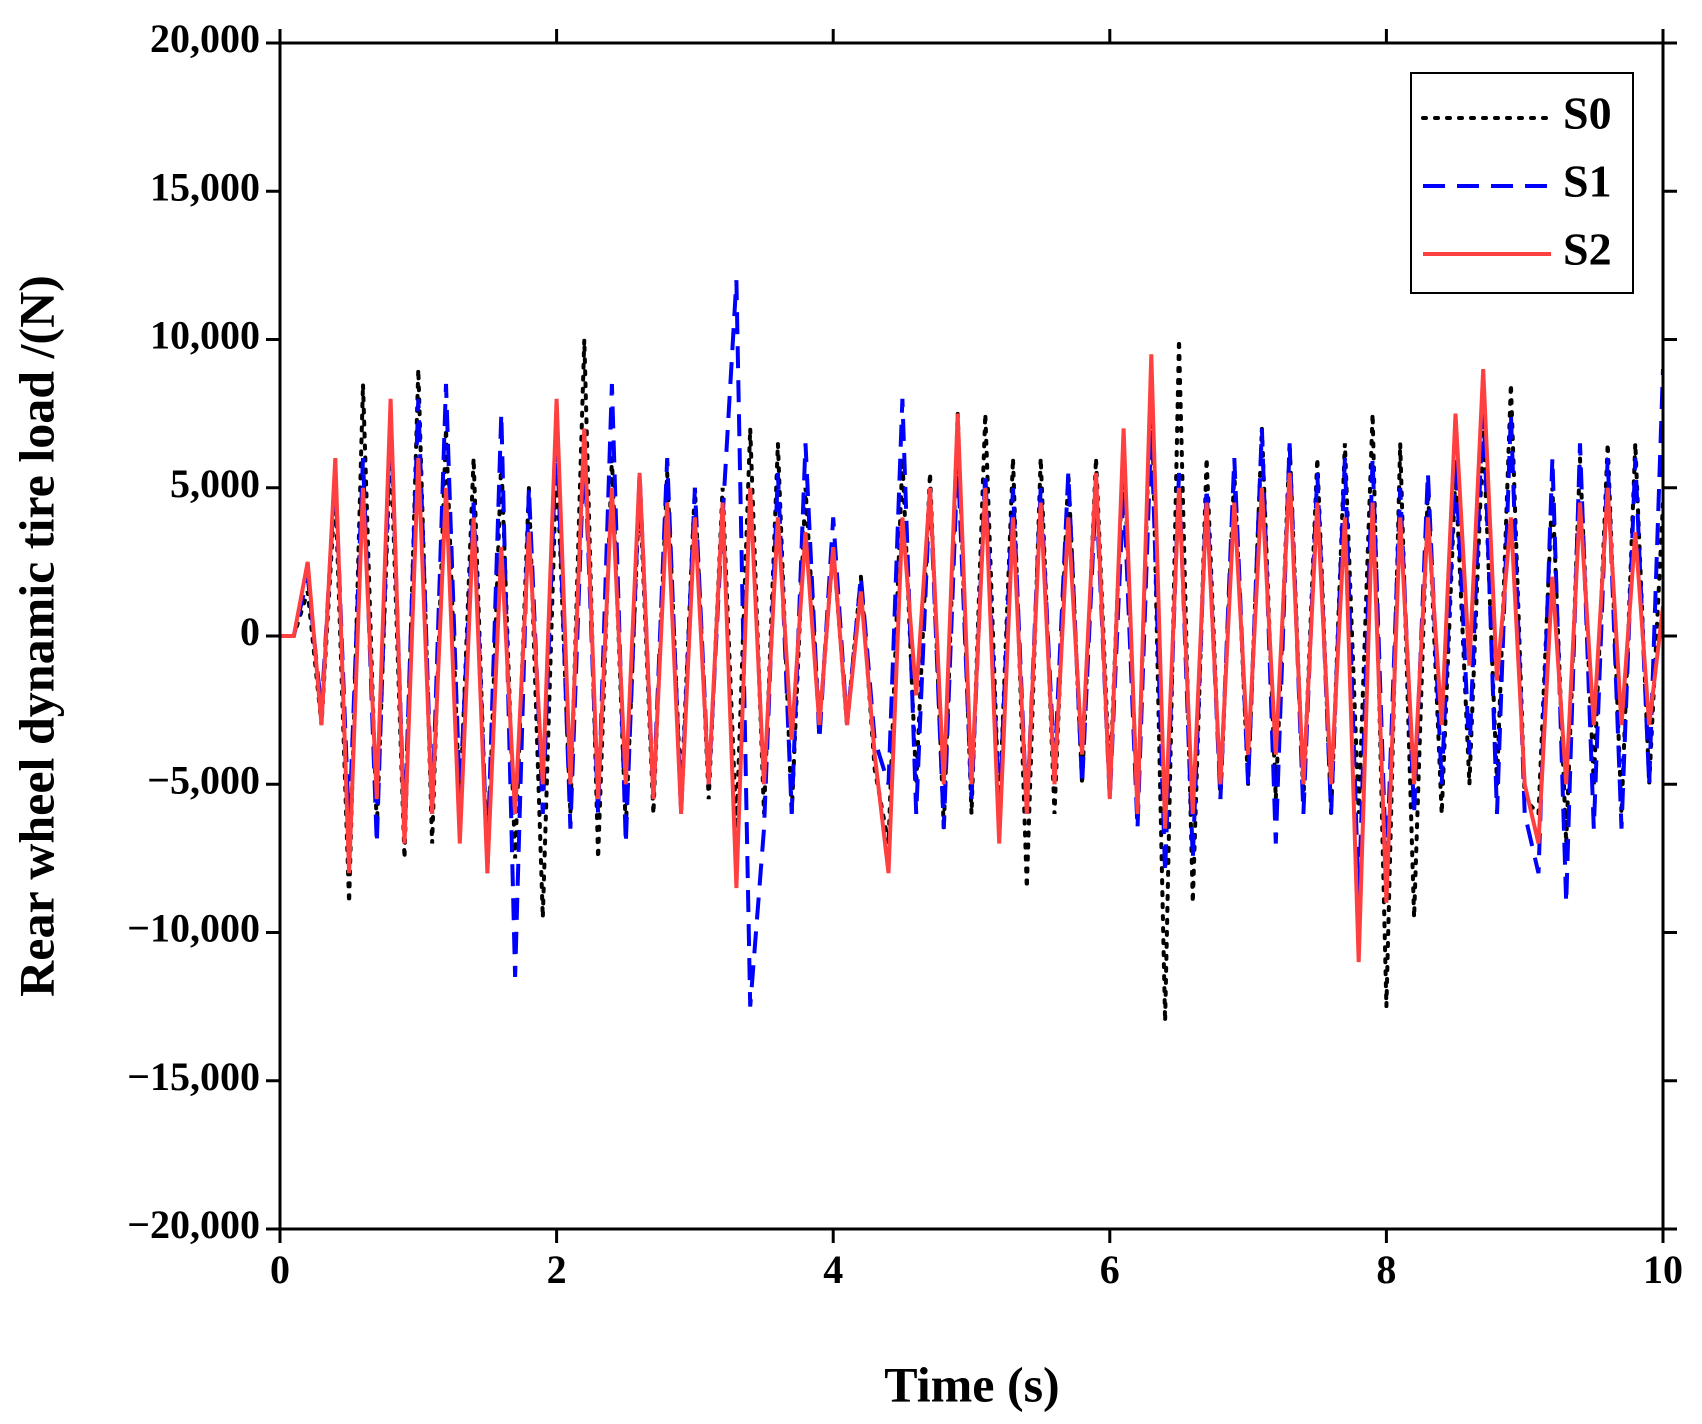 Image resolution: width=1702 pixels, height=1424 pixels. I want to click on legend-label: S1, so click(1587, 181).